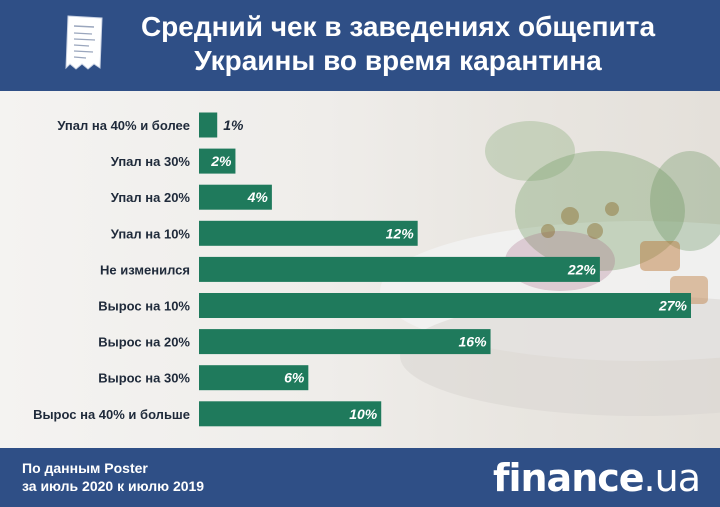  What do you see at coordinates (233, 125) in the screenshot?
I see `value-label: 1%` at bounding box center [233, 125].